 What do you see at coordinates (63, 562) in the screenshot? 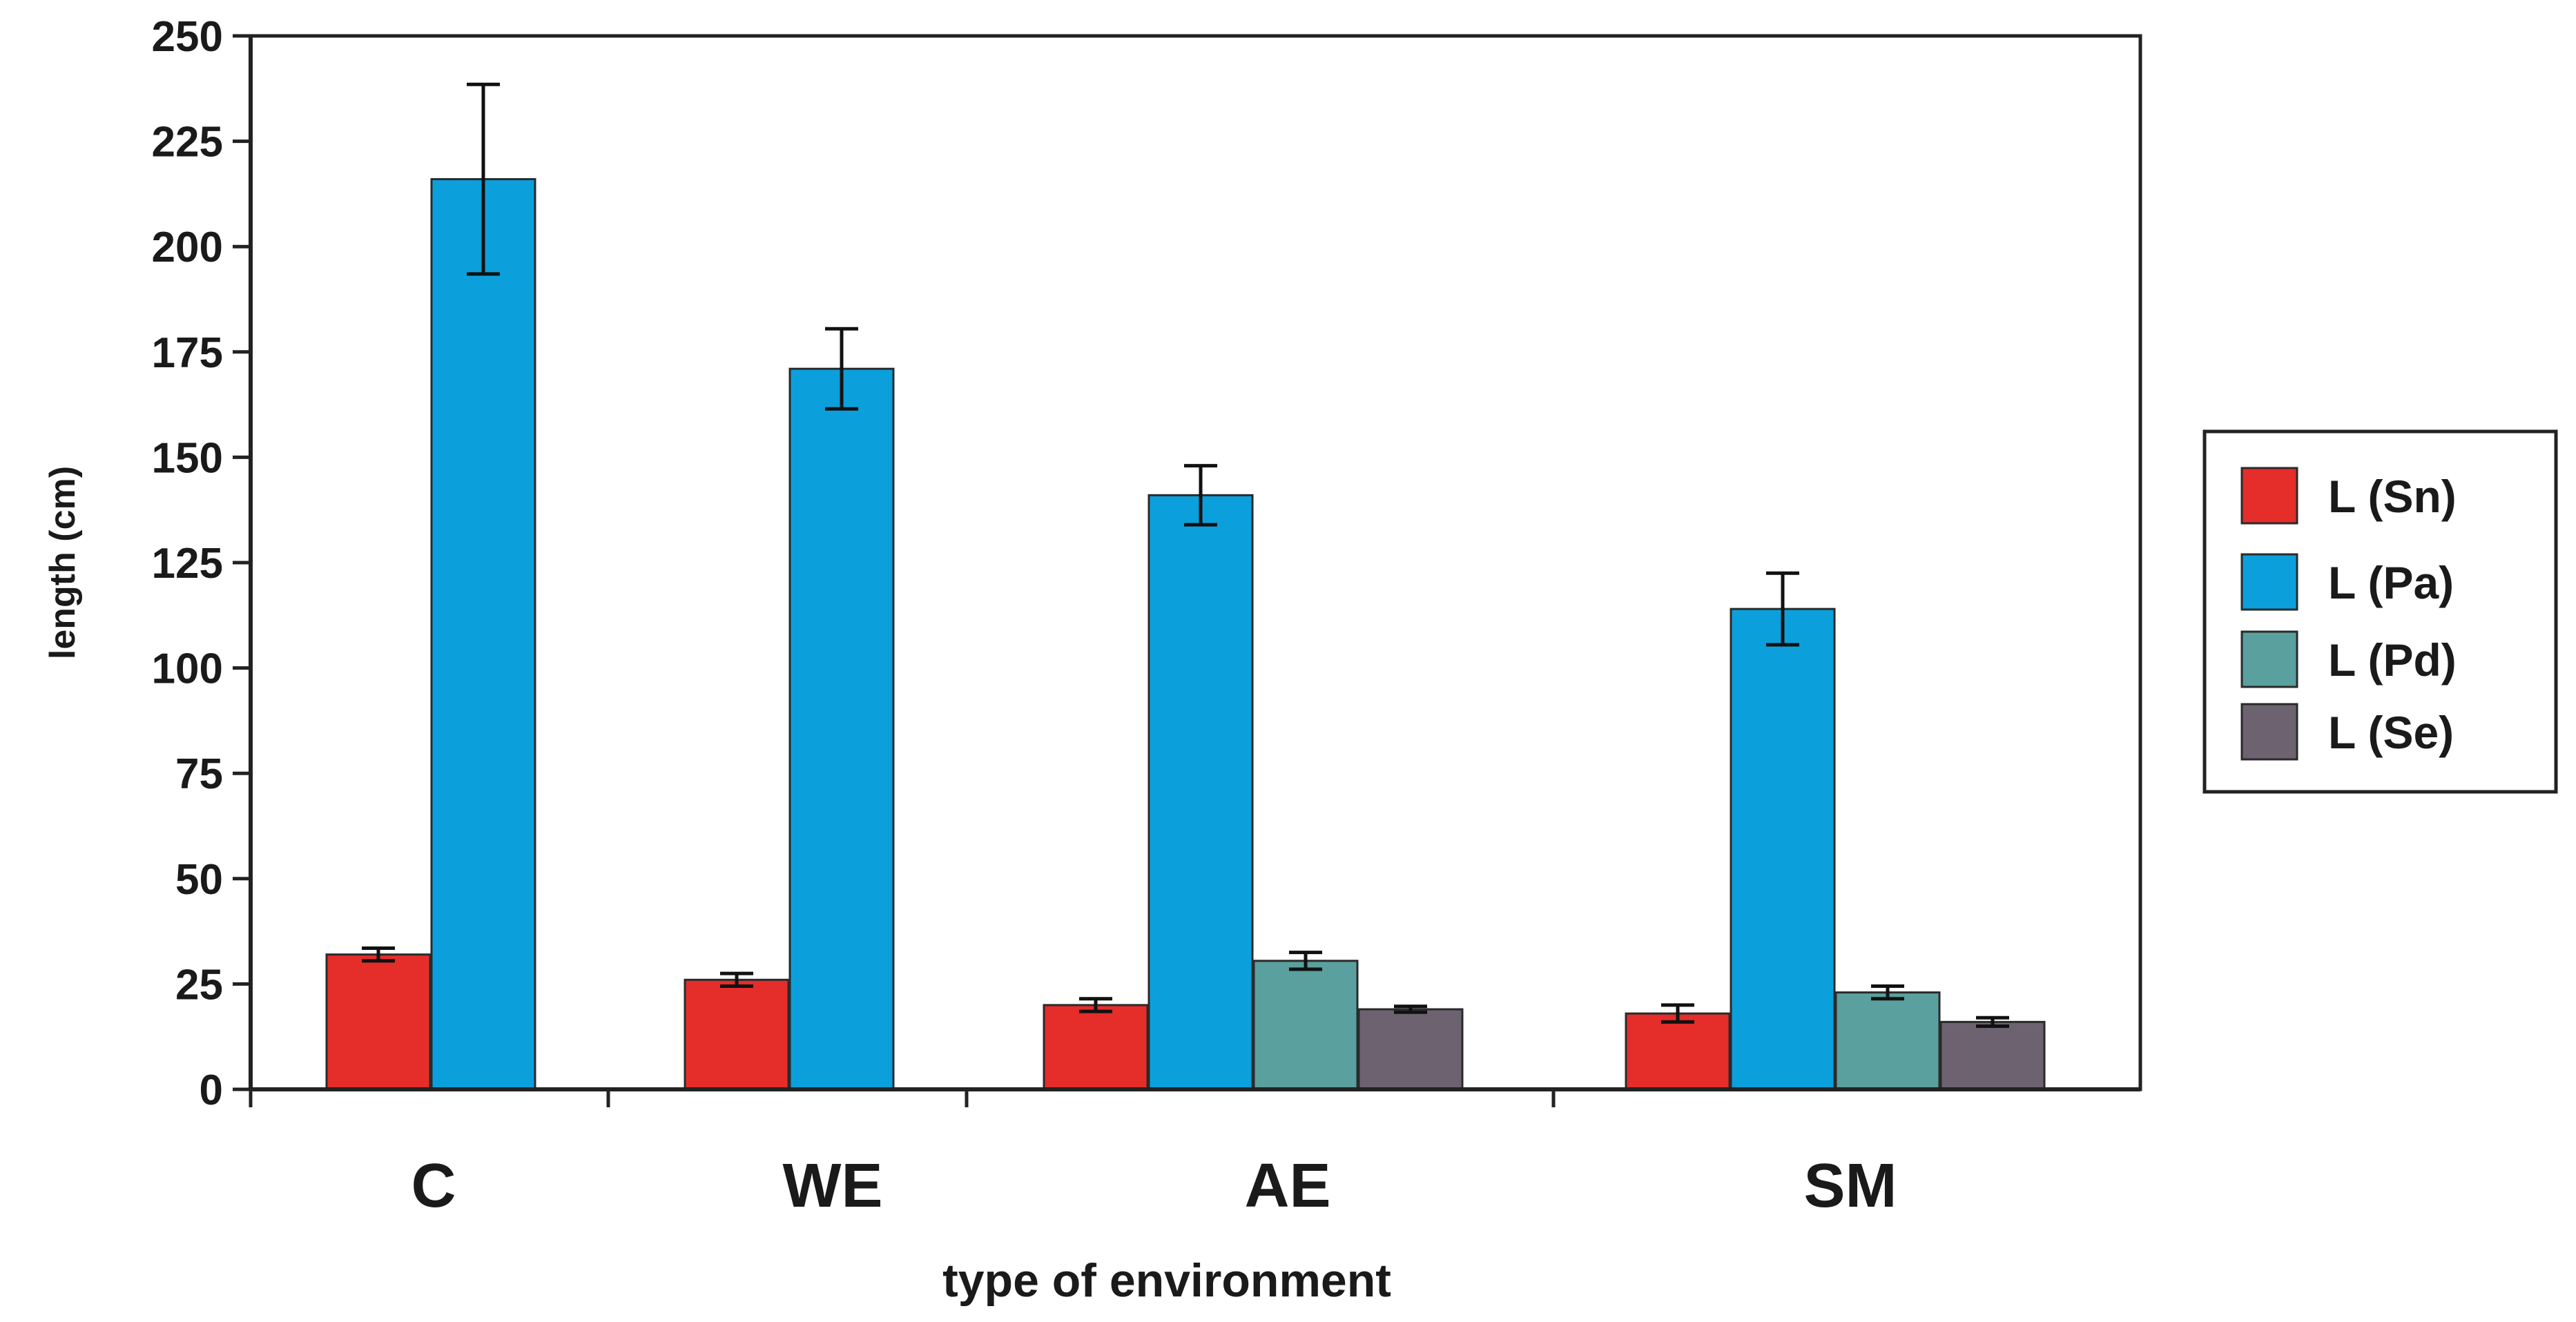
I see `y-axis-title: length (cm)` at bounding box center [63, 562].